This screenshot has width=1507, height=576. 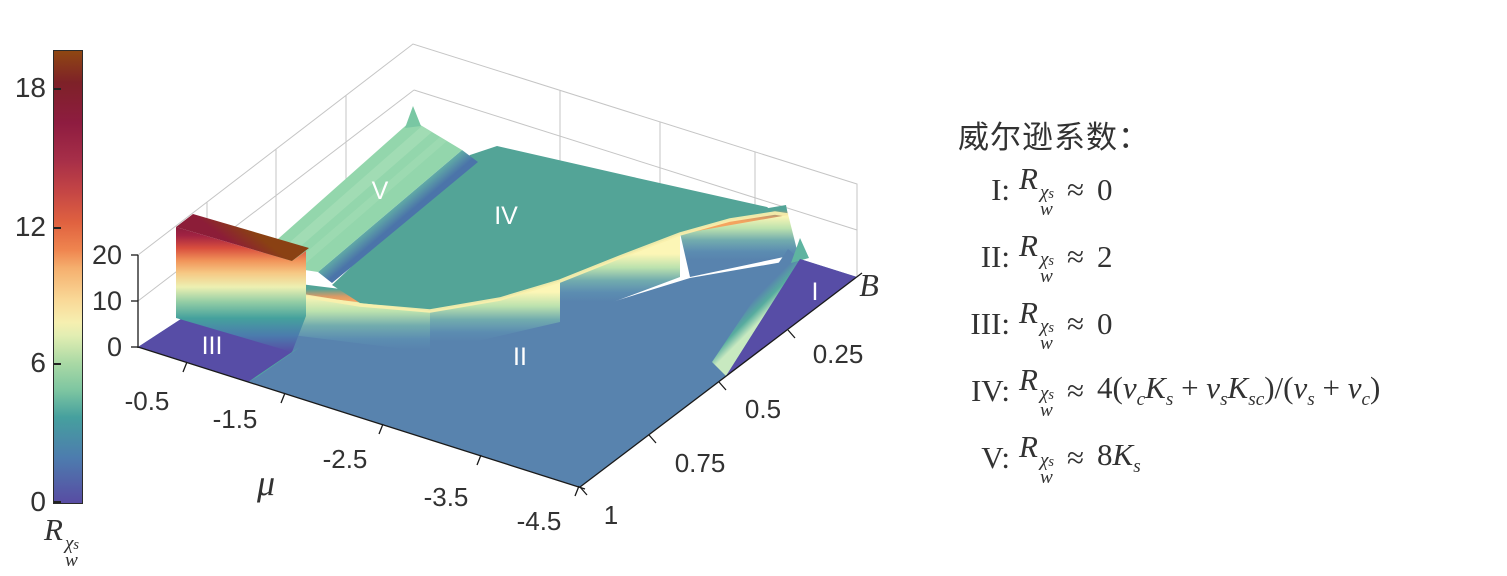 What do you see at coordinates (990, 323) in the screenshot?
I see `legend-numeral: III:` at bounding box center [990, 323].